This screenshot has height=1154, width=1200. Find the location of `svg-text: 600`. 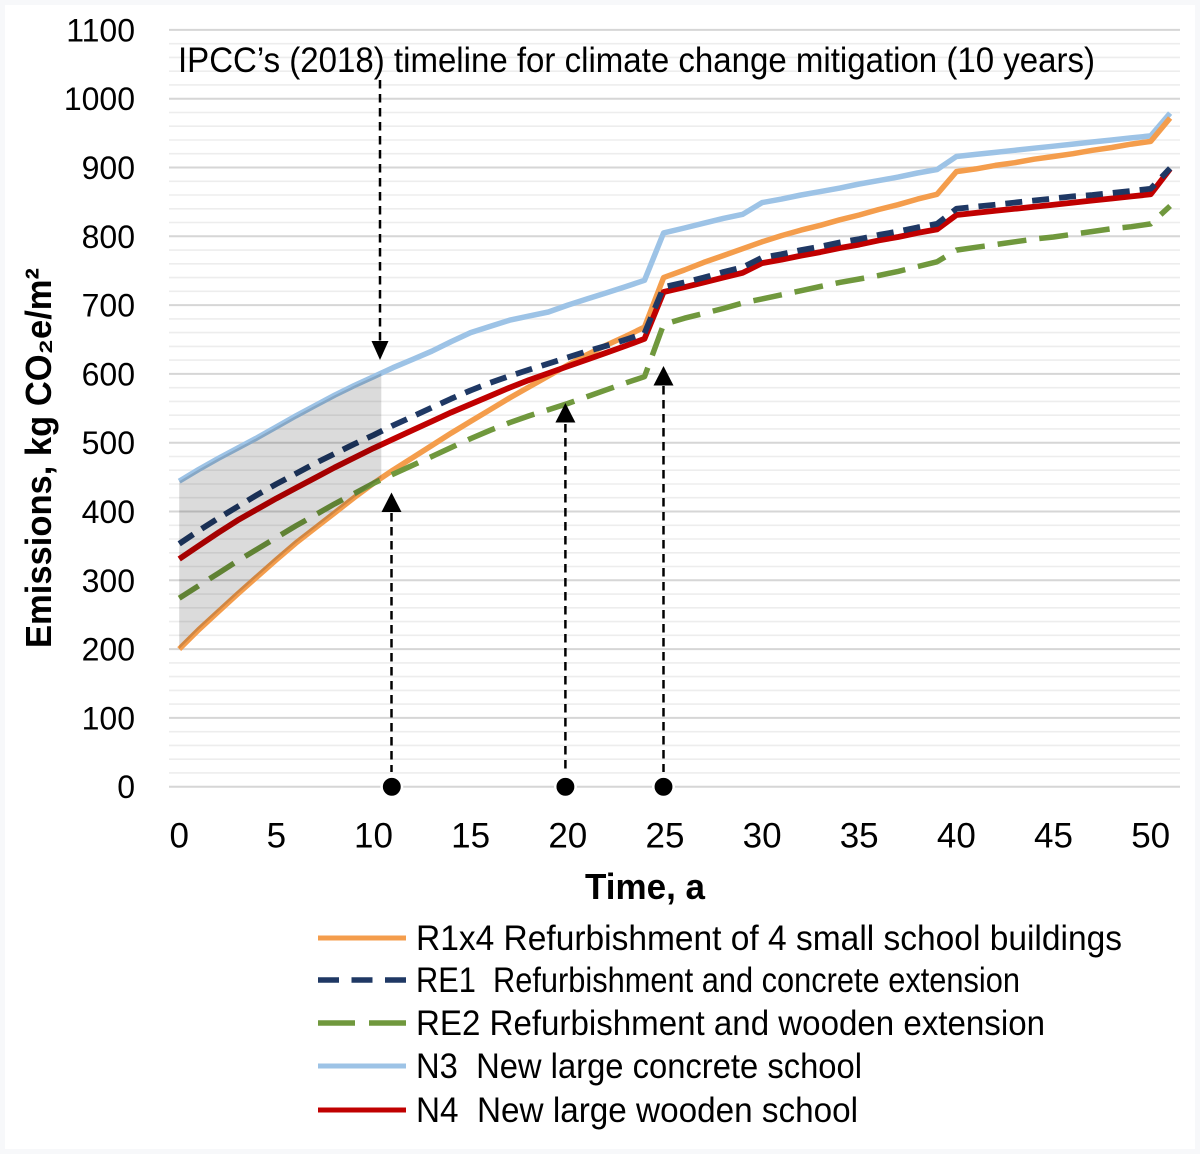

svg-text: 600 is located at coordinates (108, 374).